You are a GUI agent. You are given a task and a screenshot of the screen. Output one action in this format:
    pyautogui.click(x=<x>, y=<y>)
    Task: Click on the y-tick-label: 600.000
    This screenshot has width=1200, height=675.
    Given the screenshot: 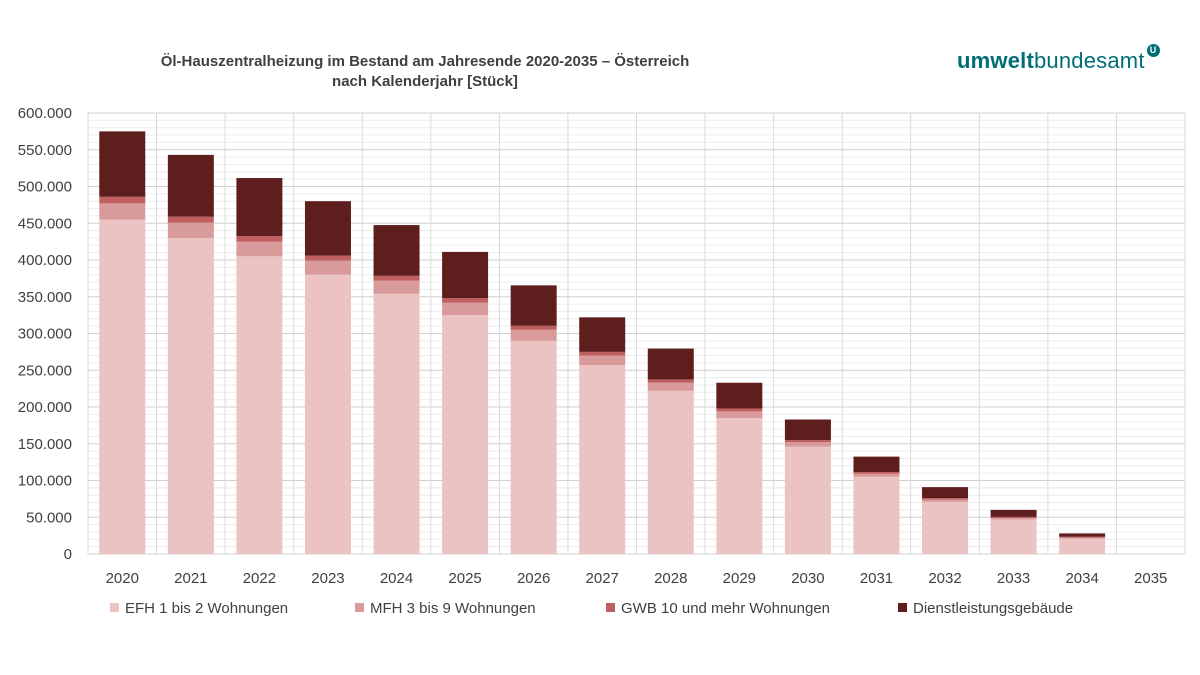 What is the action you would take?
    pyautogui.click(x=45, y=113)
    